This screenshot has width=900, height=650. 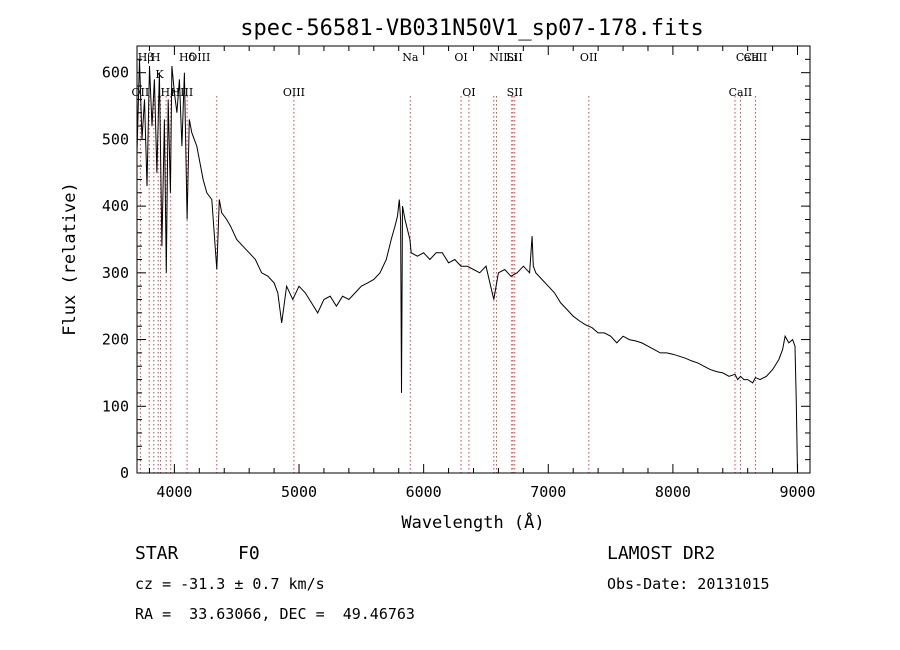 What do you see at coordinates (275, 614) in the screenshot?
I see `ra-dec: RA = 33.63066, DEC = 49.46763` at bounding box center [275, 614].